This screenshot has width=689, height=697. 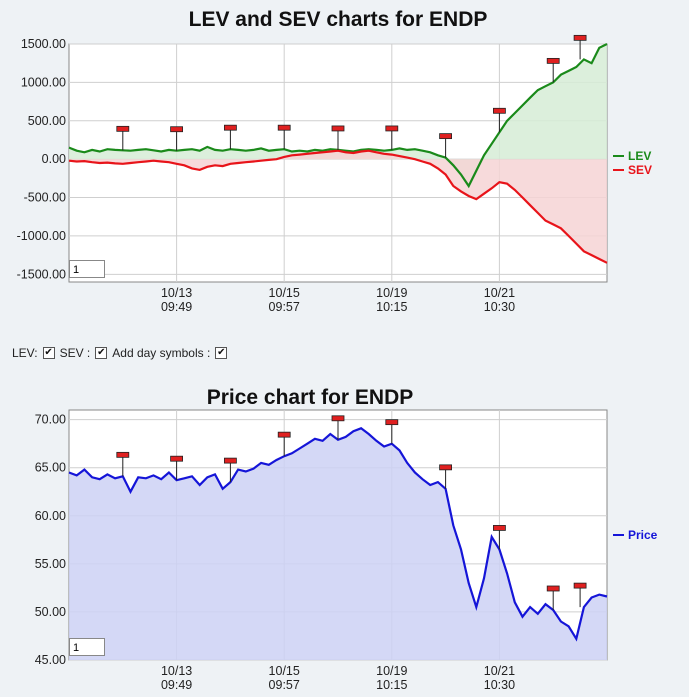 What do you see at coordinates (639, 156) in the screenshot?
I see `legend-label: LEV` at bounding box center [639, 156].